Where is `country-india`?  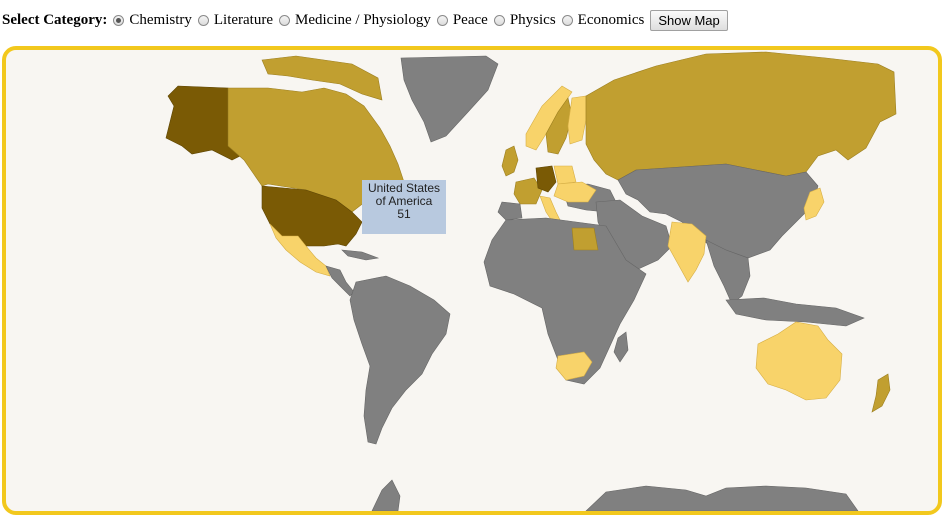 country-india is located at coordinates (687, 252).